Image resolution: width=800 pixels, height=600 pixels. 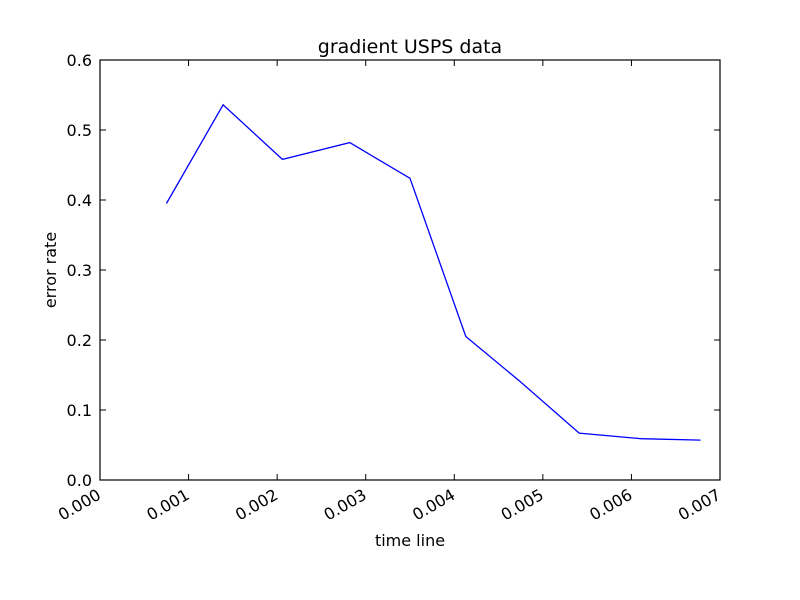 What do you see at coordinates (410, 540) in the screenshot?
I see `x-axis-label: time line` at bounding box center [410, 540].